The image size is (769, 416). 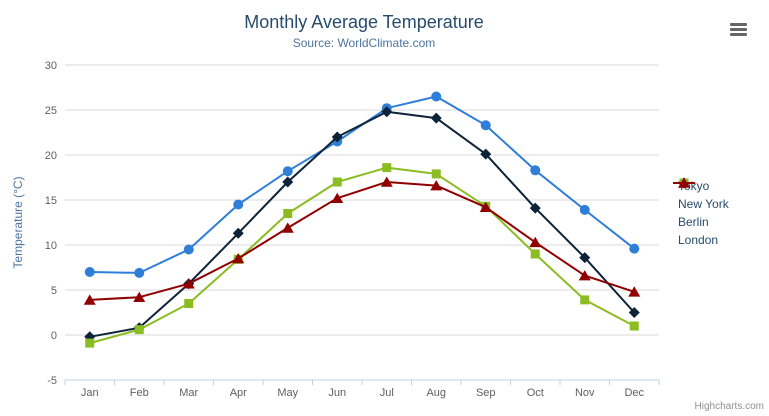 I want to click on triangle-series-marker-icon, so click(x=684, y=182).